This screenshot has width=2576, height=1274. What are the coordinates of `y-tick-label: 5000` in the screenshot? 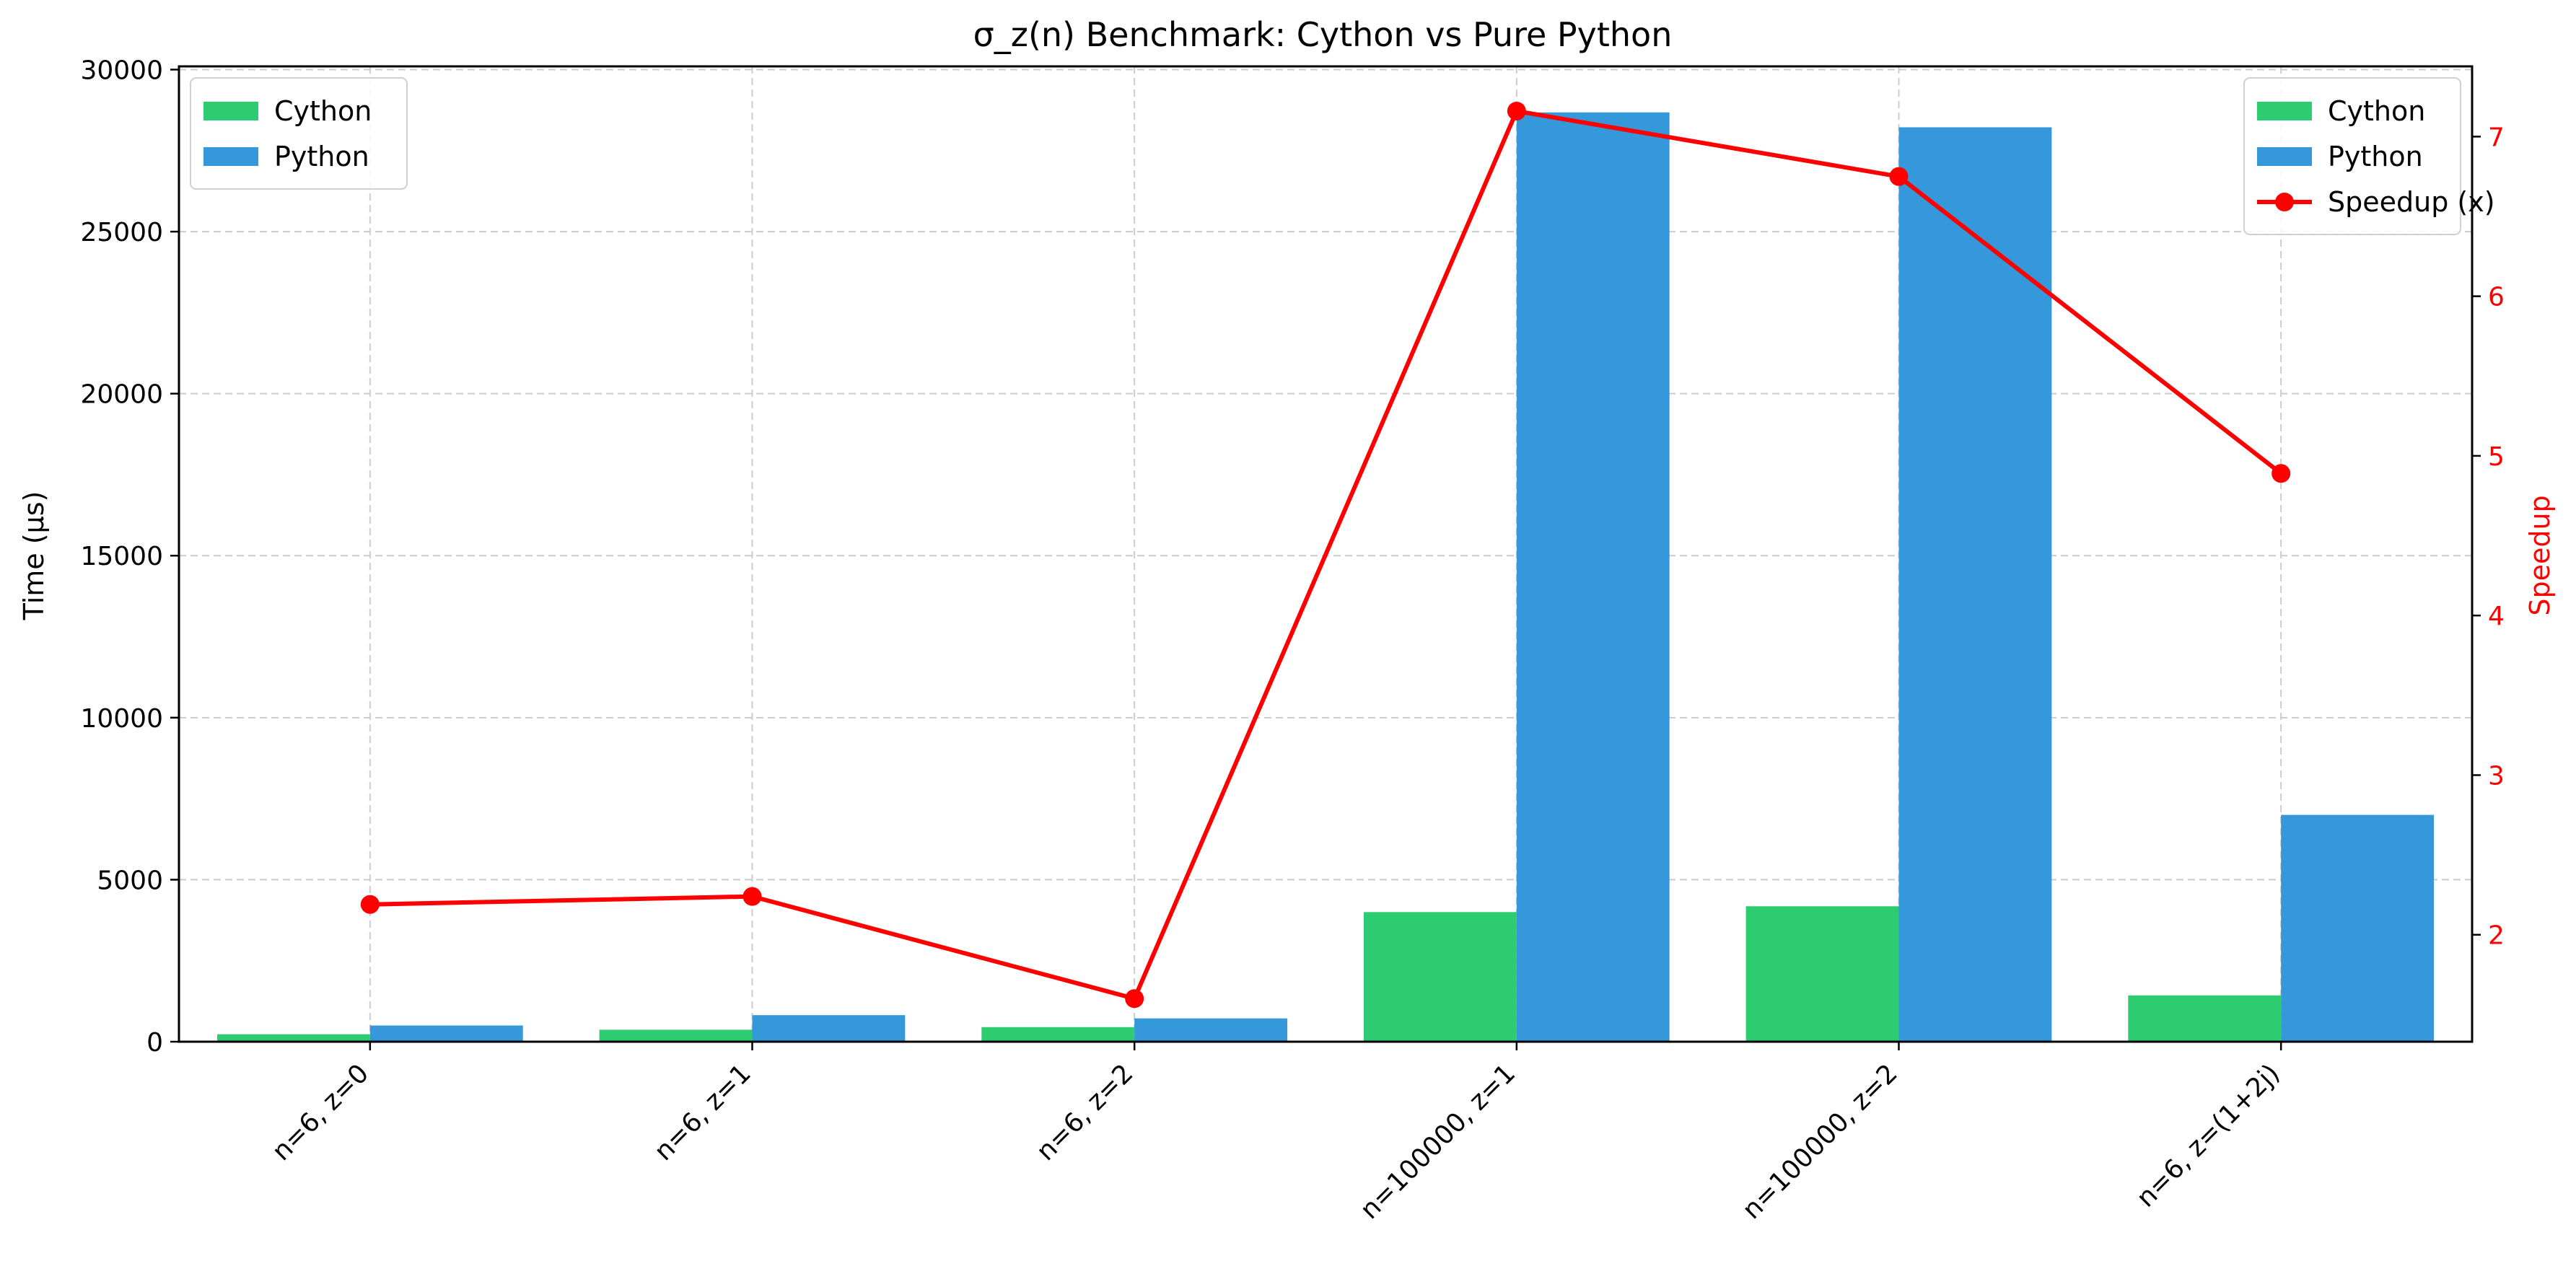 It's located at (130, 880).